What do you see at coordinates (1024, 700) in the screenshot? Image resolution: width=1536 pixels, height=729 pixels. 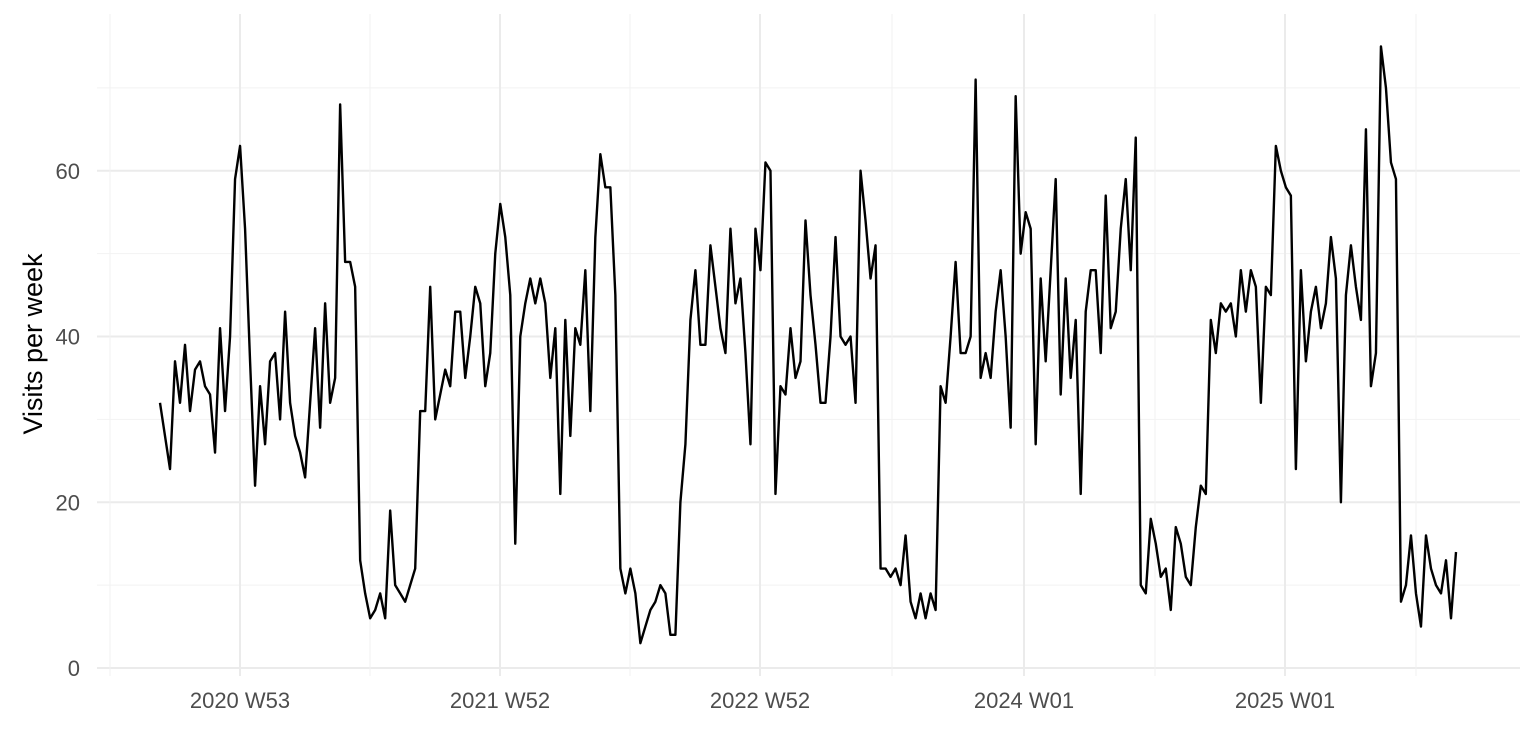 I see `x-tick-label: 2024 W01` at bounding box center [1024, 700].